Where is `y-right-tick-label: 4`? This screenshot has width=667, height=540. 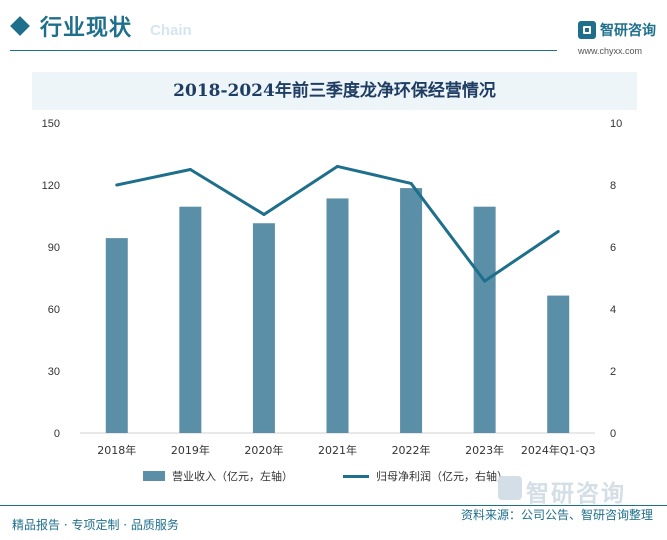 y-right-tick-label: 4 is located at coordinates (613, 310).